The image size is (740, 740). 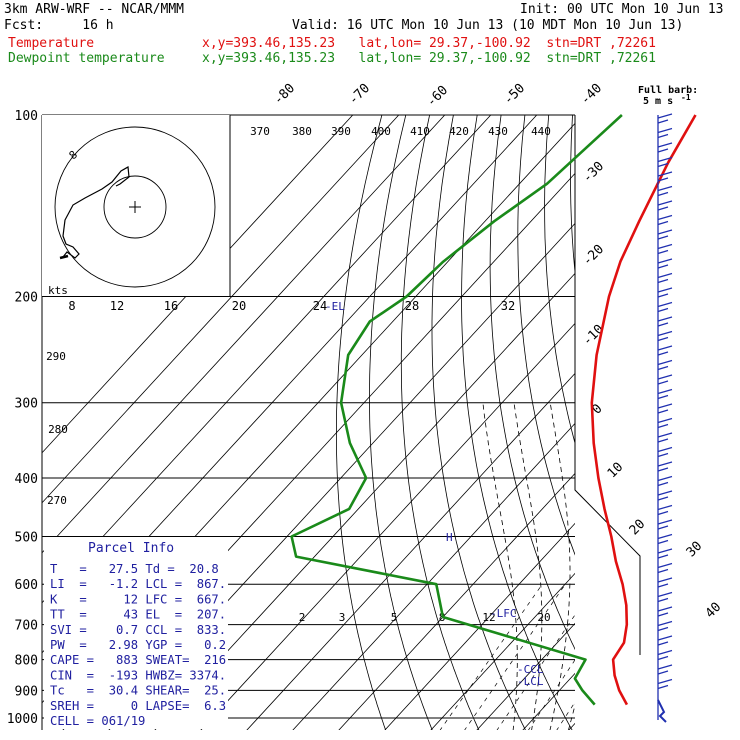 What do you see at coordinates (284, 94) in the screenshot?
I see `isotherm-tick-label: -80` at bounding box center [284, 94].